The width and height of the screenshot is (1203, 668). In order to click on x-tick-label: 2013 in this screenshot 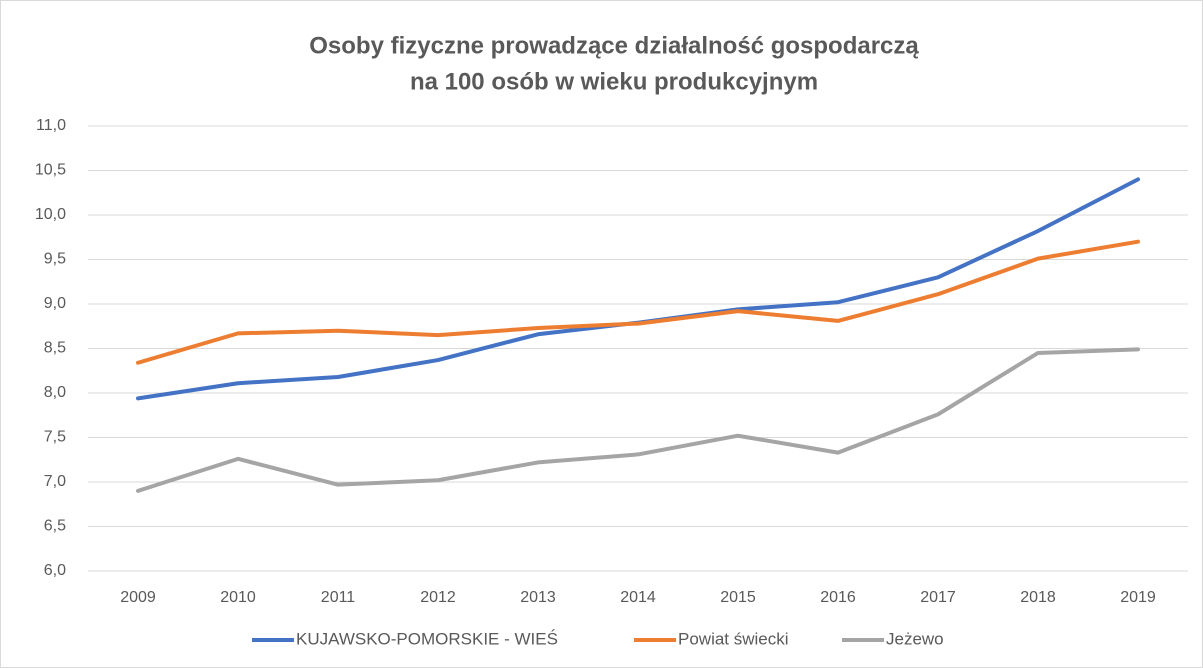, I will do `click(538, 597)`.